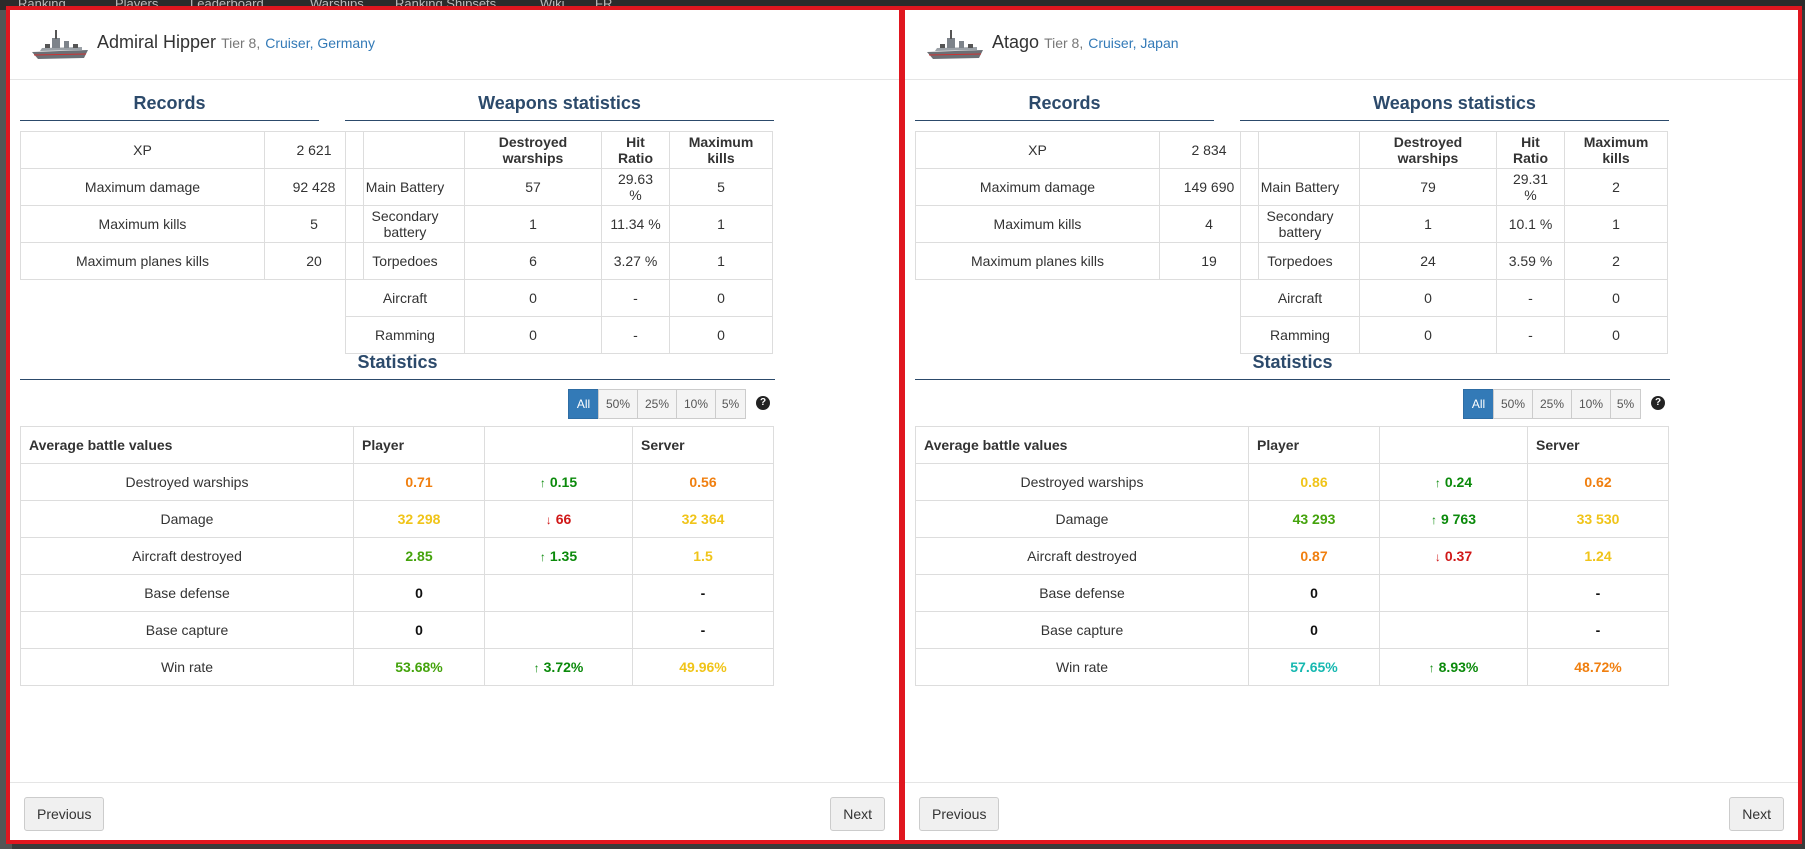 This screenshot has width=1805, height=849. I want to click on stat-difference-value: 0.24, so click(1458, 482).